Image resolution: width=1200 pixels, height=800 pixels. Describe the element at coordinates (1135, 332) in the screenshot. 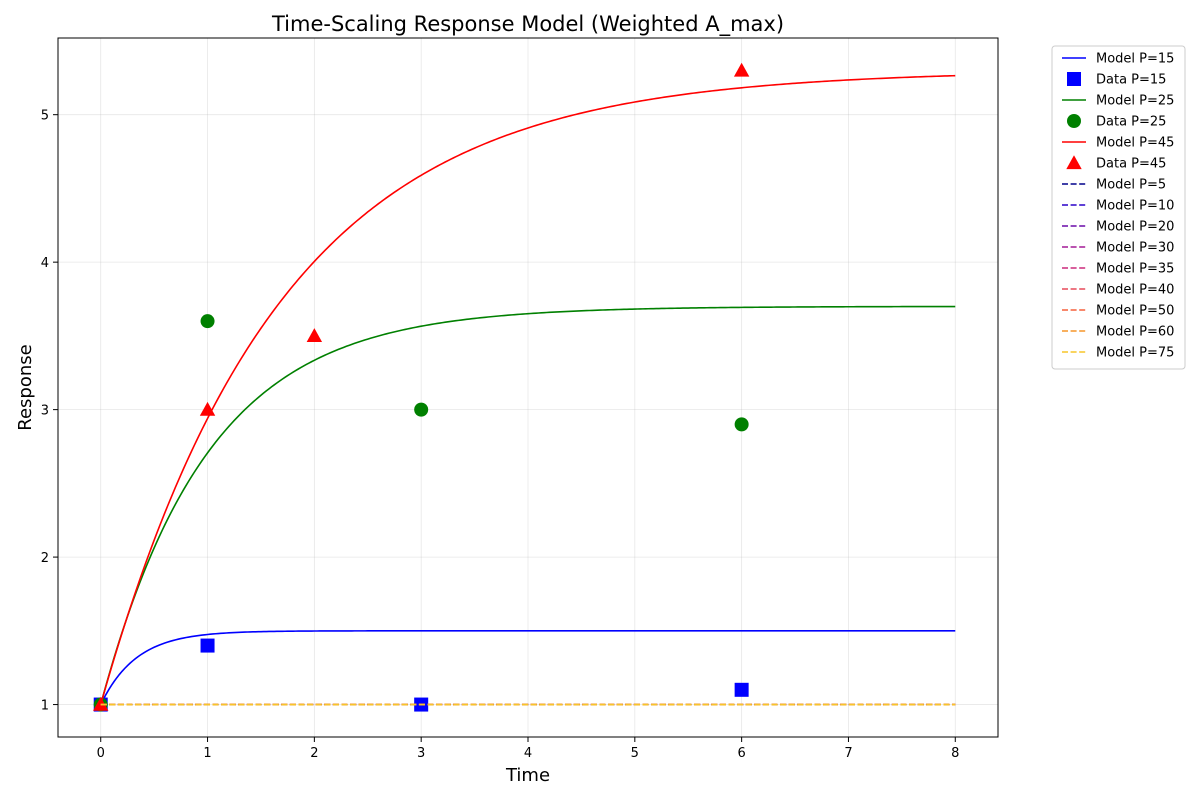

I see `legend-label: Model P=60` at that location.